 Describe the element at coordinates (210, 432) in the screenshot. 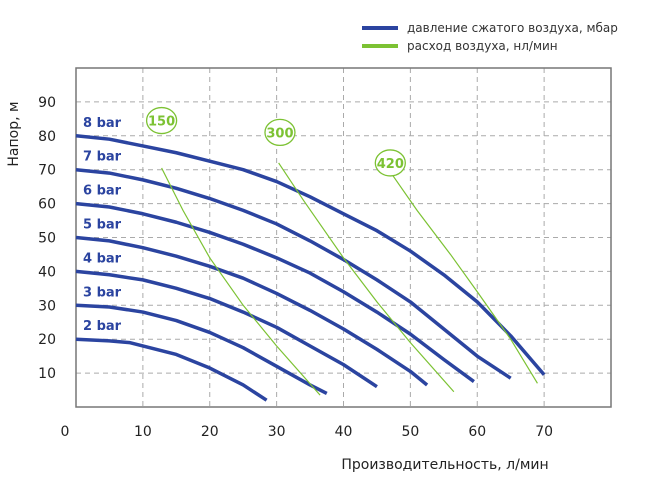

I see `x-tick-label: 20` at that location.